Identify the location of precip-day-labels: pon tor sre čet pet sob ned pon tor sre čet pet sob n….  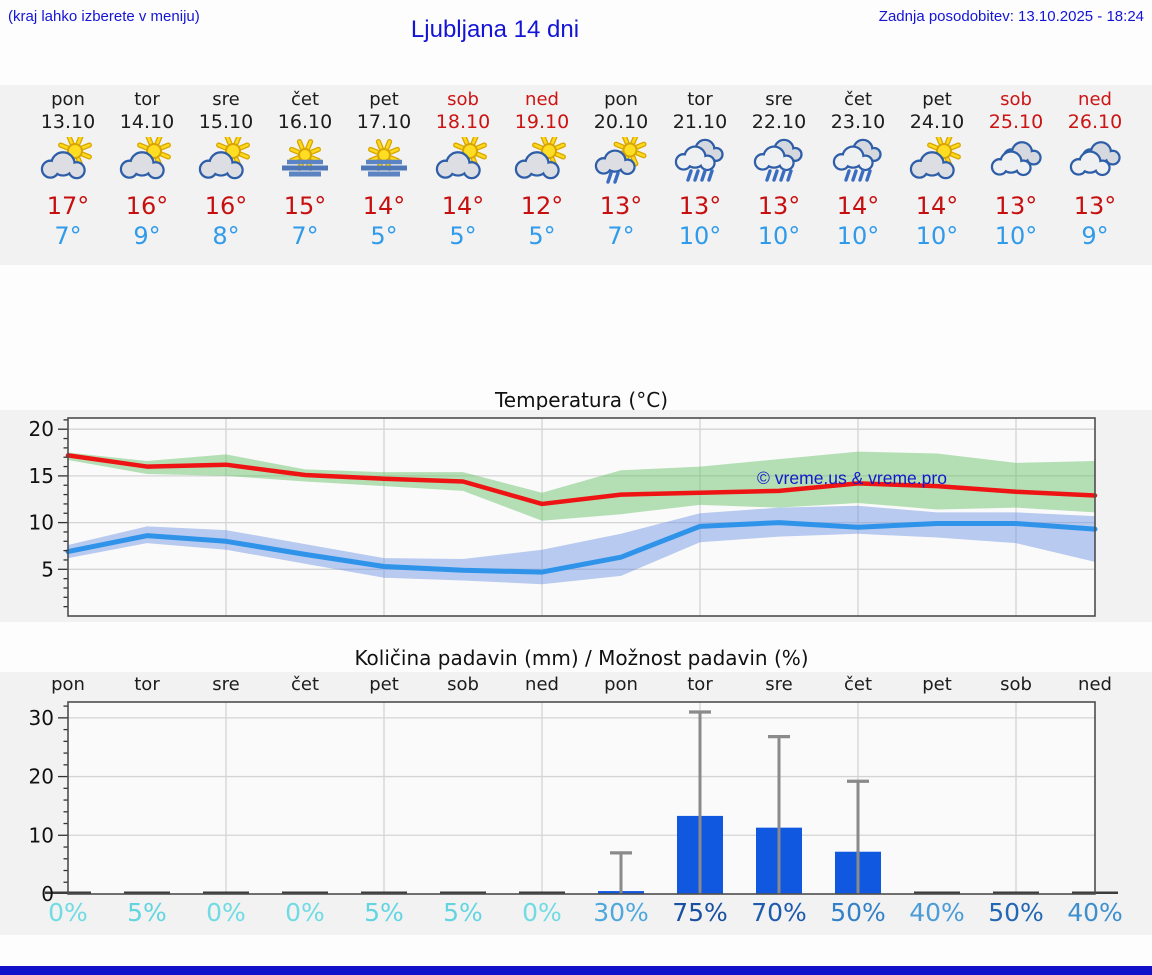
(576, 686).